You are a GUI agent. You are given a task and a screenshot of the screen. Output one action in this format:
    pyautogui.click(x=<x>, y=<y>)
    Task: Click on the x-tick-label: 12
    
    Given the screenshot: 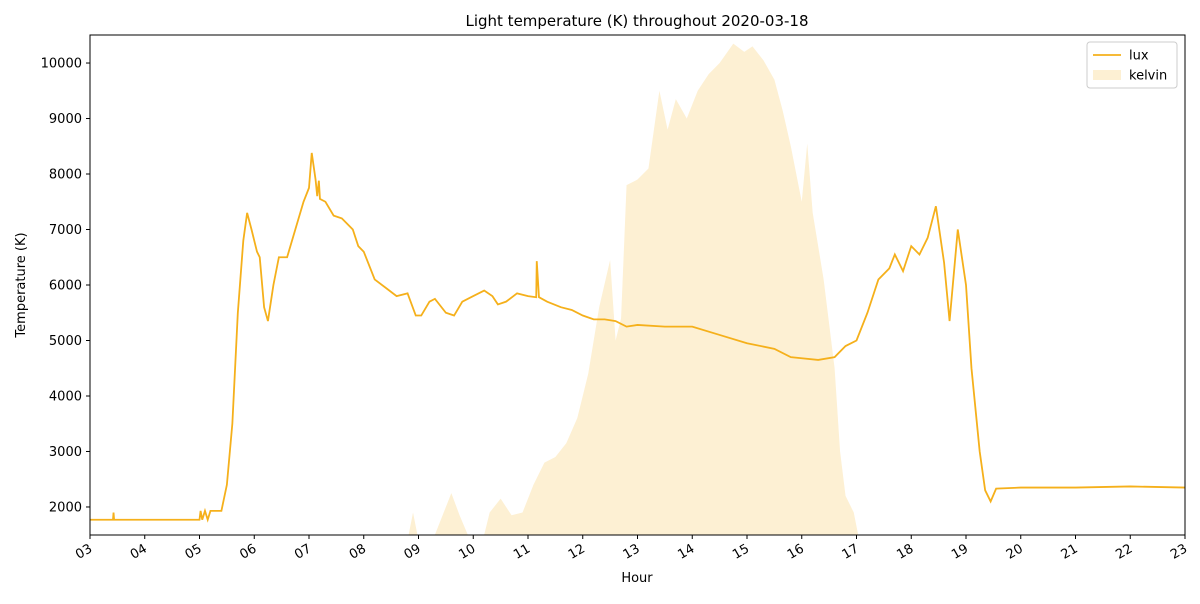 What is the action you would take?
    pyautogui.click(x=577, y=551)
    